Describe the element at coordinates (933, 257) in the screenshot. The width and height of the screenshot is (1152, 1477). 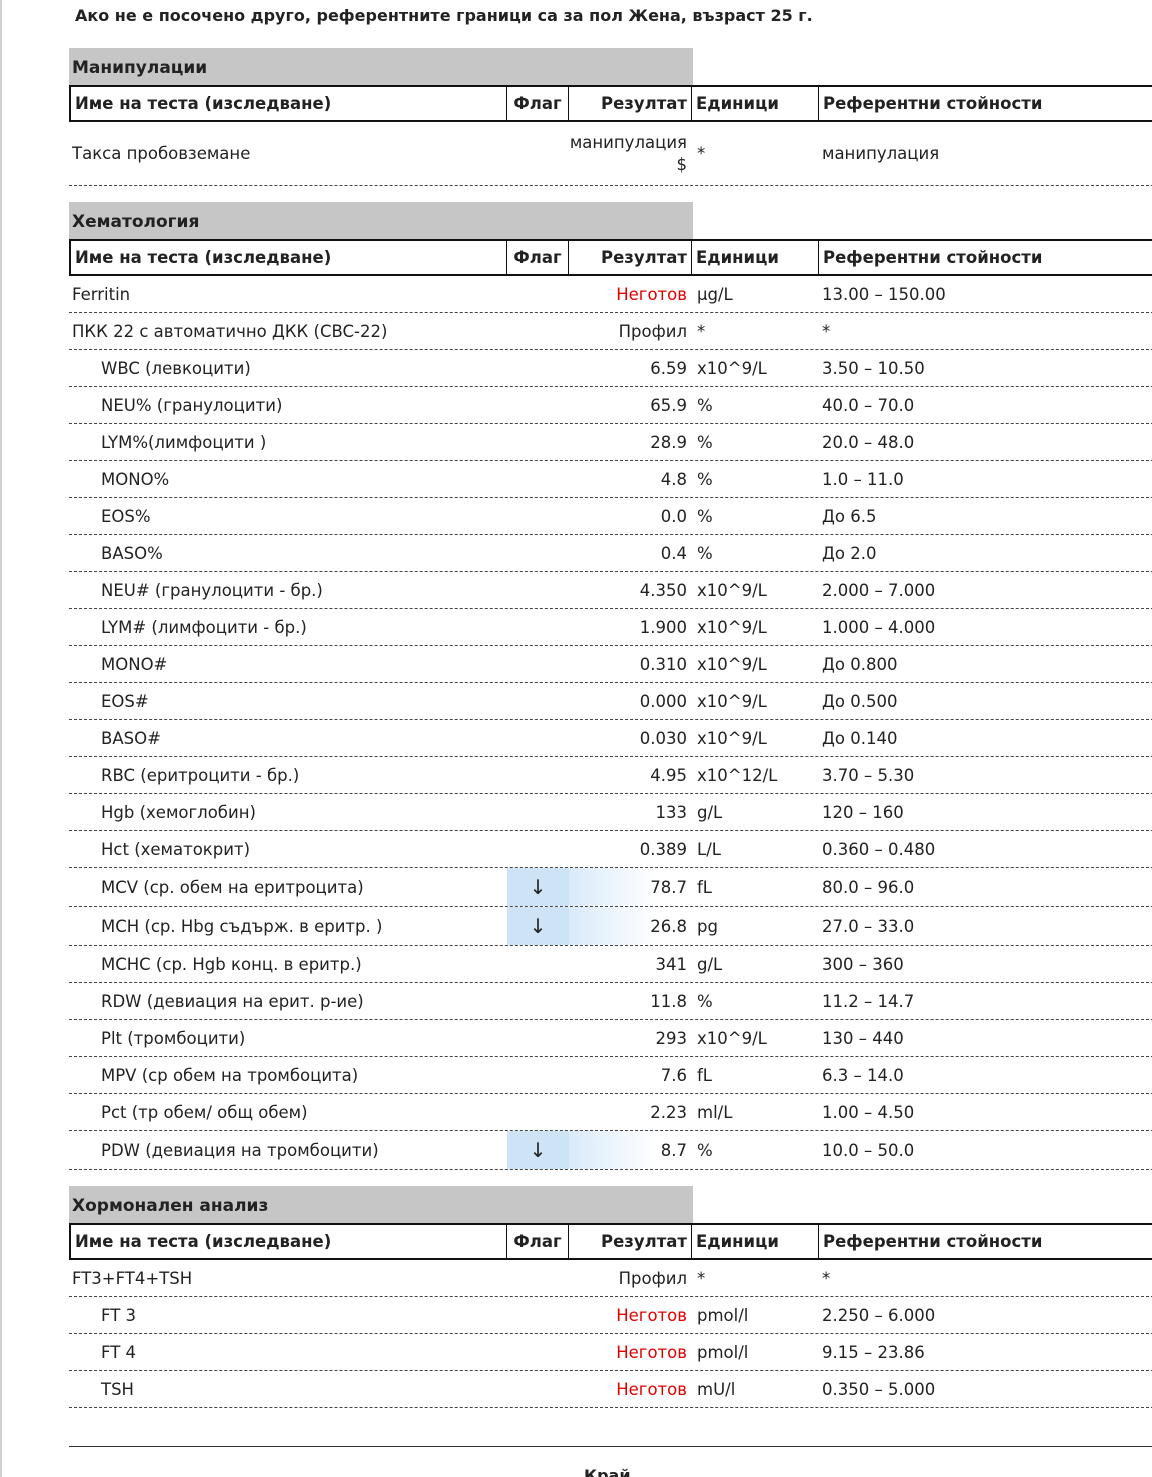
I see `col-ref: Референтни стойности` at that location.